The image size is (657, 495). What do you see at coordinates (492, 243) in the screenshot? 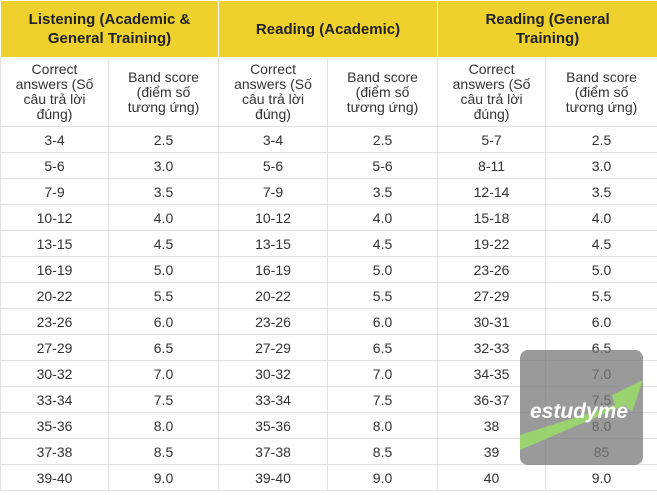
I see `table-cell: 19-22` at bounding box center [492, 243].